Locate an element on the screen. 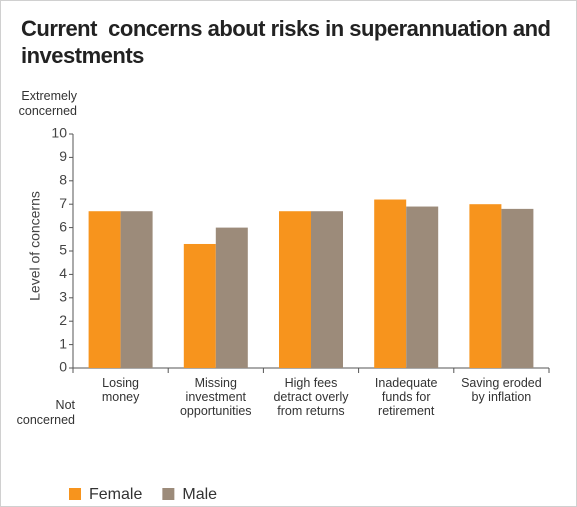  y-tick-label: 9 is located at coordinates (63, 156).